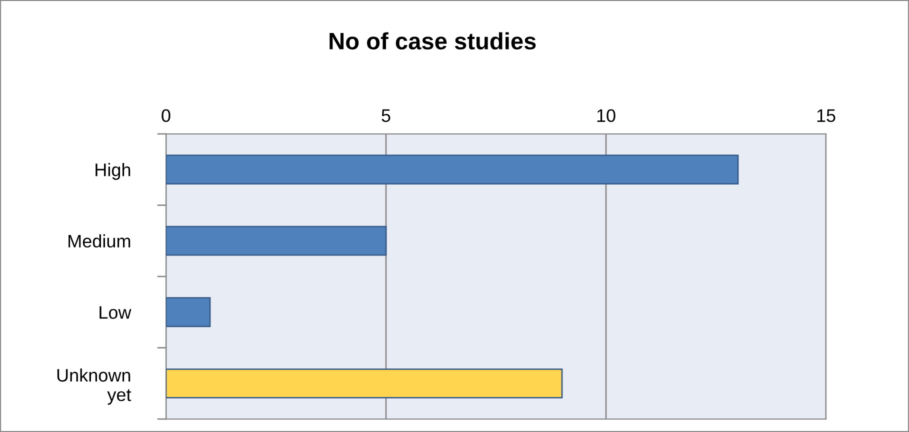 This screenshot has width=909, height=432. What do you see at coordinates (113, 171) in the screenshot?
I see `y-tick-label: High` at bounding box center [113, 171].